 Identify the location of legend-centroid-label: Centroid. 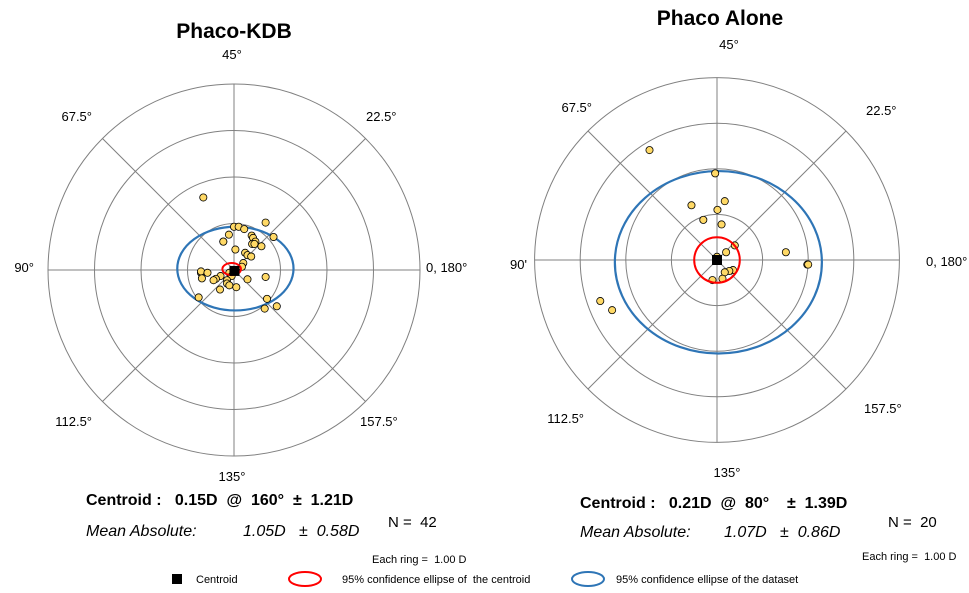
(217, 580).